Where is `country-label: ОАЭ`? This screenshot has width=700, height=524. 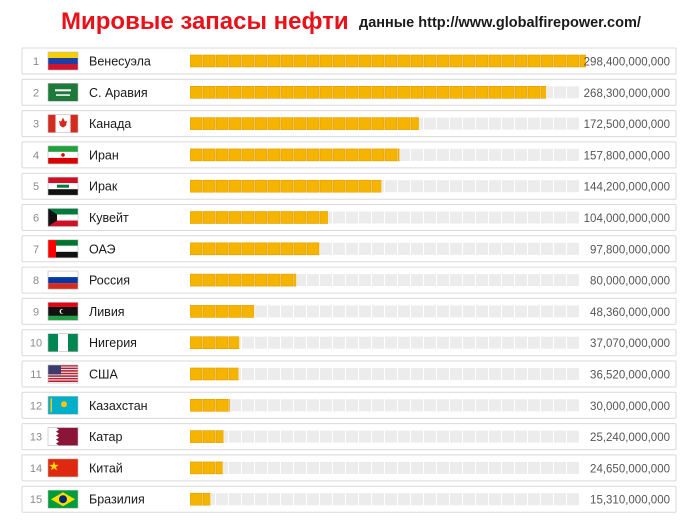 country-label: ОАЭ is located at coordinates (102, 249).